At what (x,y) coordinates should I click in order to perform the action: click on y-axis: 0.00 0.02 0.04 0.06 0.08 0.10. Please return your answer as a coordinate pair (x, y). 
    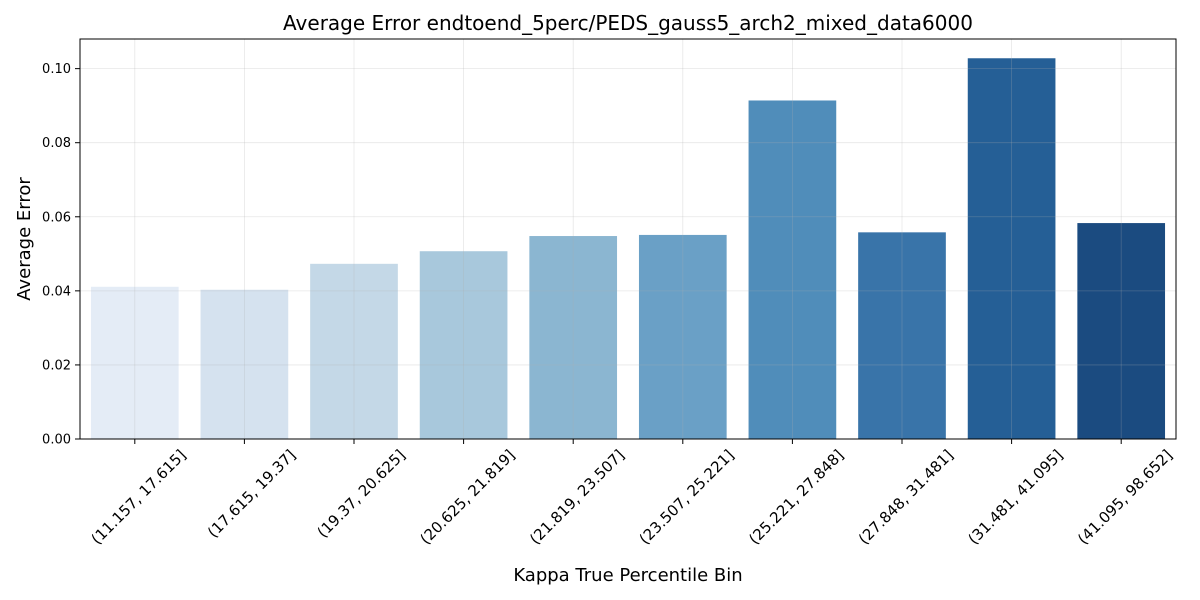
    Looking at the image, I should click on (61, 255).